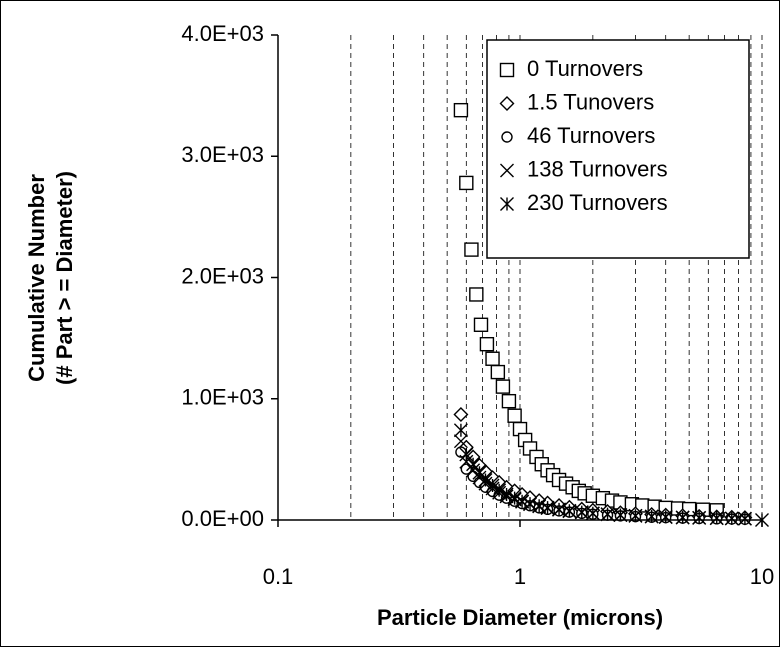 The height and width of the screenshot is (647, 780). Describe the element at coordinates (520, 576) in the screenshot. I see `x-tick-label: 1` at that location.